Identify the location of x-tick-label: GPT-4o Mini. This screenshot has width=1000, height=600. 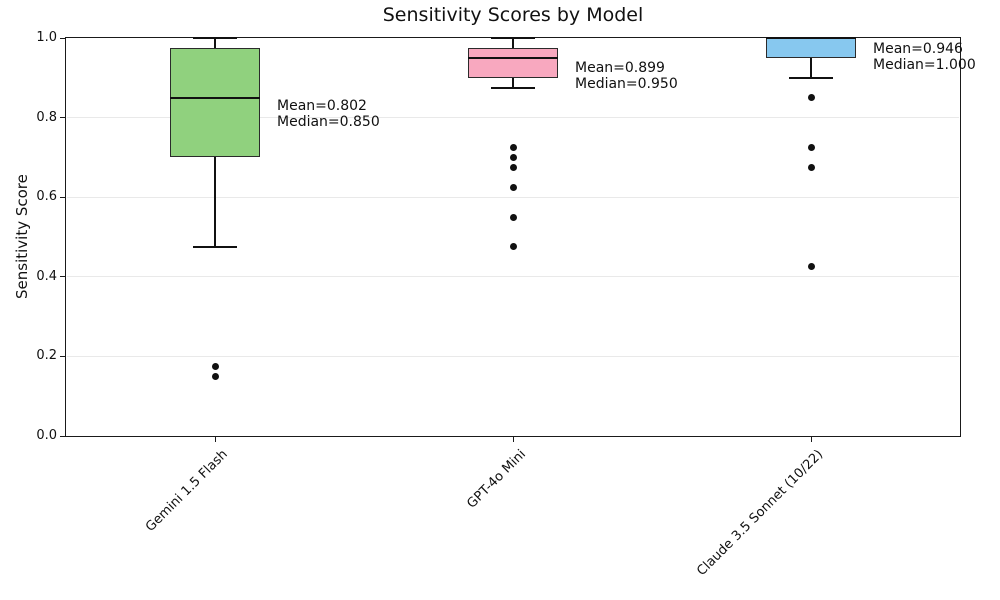
(496, 479).